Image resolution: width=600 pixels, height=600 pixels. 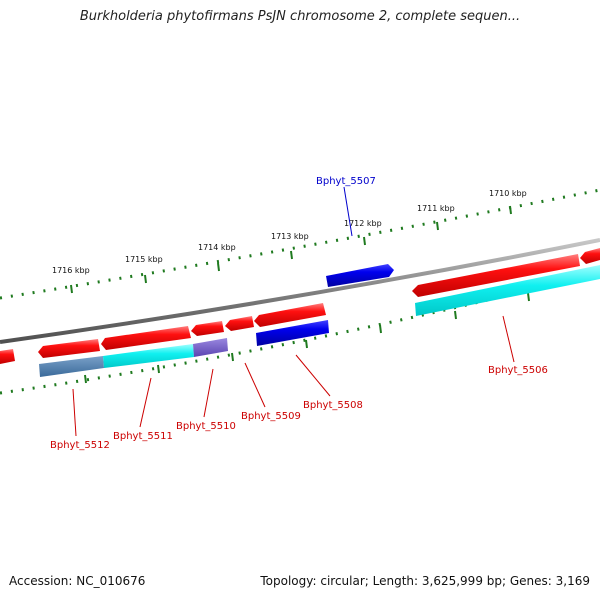 I want to click on gene-label-bphyt-5512: Bphyt_5512, so click(x=80, y=445).